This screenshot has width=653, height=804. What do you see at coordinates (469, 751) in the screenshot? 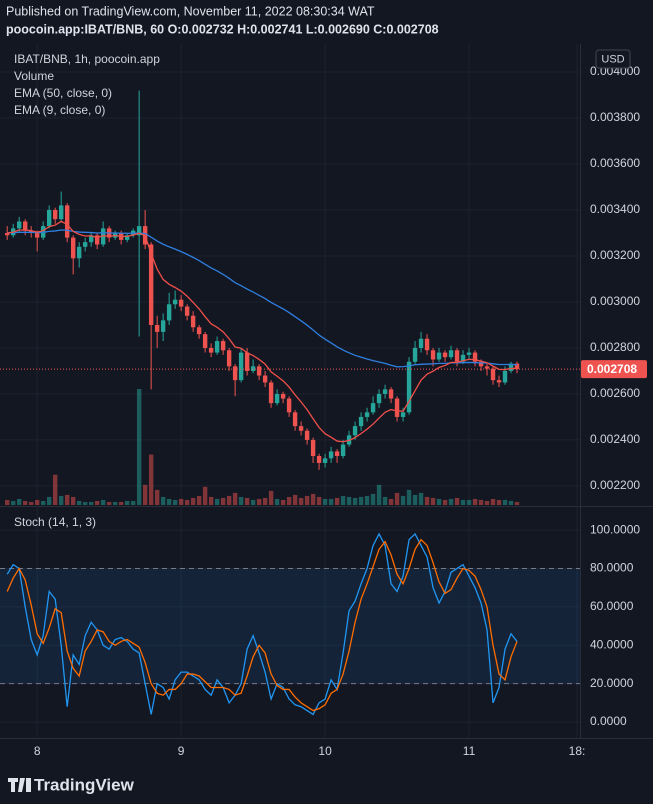
I see `x-tick-label: 11` at bounding box center [469, 751].